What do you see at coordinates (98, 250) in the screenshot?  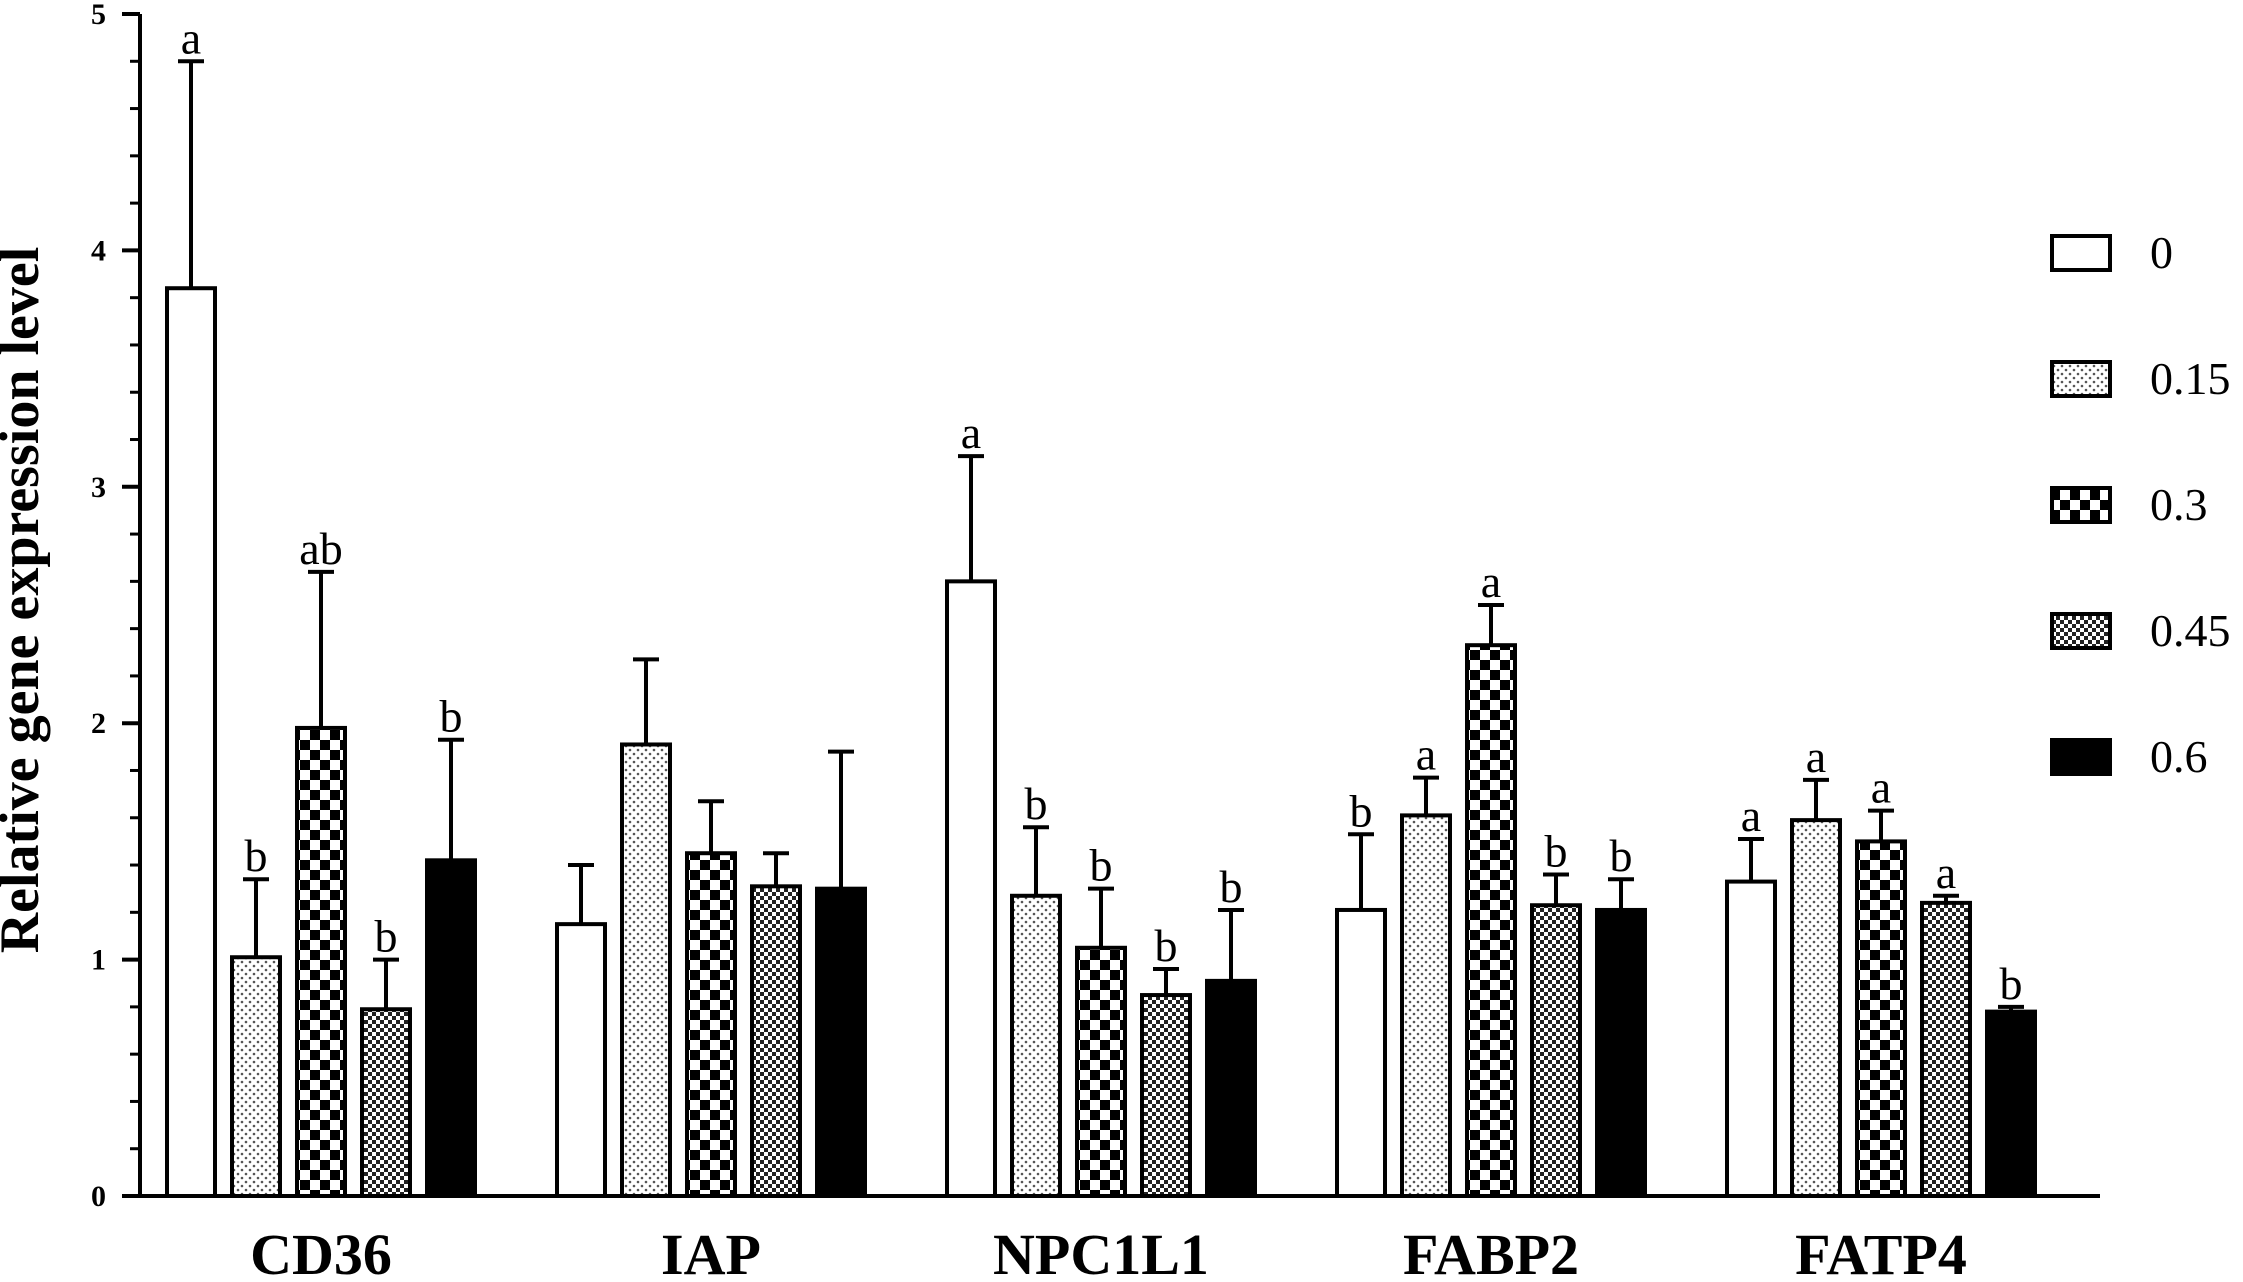 I see `y-tick-label: 4` at bounding box center [98, 250].